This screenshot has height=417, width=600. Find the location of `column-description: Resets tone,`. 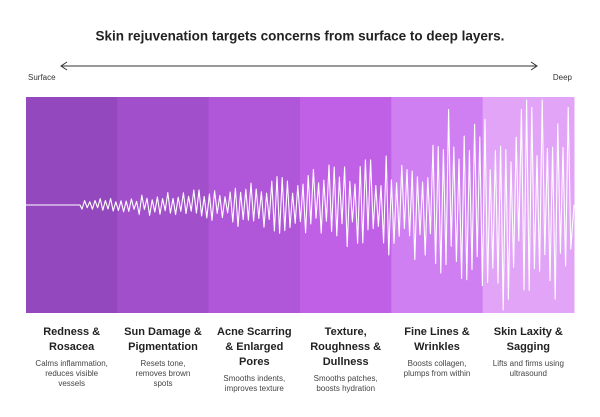

column-description: Resets tone, is located at coordinates (163, 363).